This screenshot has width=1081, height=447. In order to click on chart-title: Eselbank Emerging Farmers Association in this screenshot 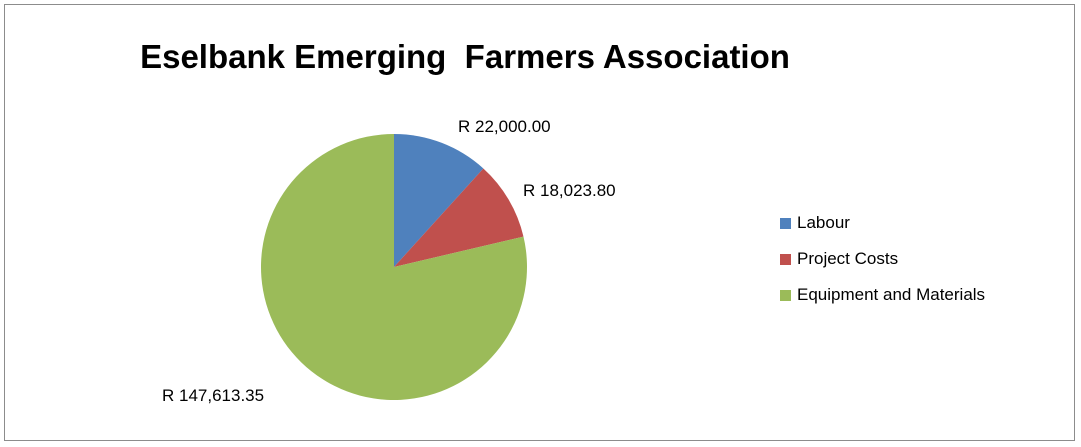, I will do `click(465, 56)`.